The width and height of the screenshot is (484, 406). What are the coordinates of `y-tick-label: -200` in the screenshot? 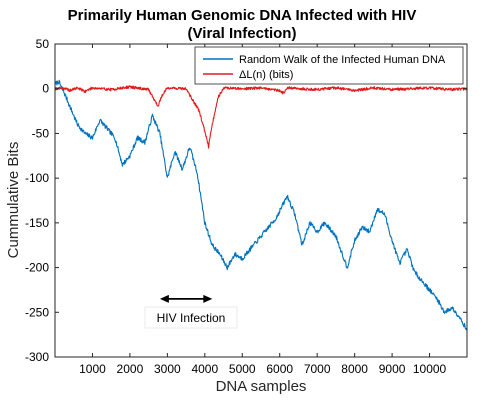 It's located at (37, 268).